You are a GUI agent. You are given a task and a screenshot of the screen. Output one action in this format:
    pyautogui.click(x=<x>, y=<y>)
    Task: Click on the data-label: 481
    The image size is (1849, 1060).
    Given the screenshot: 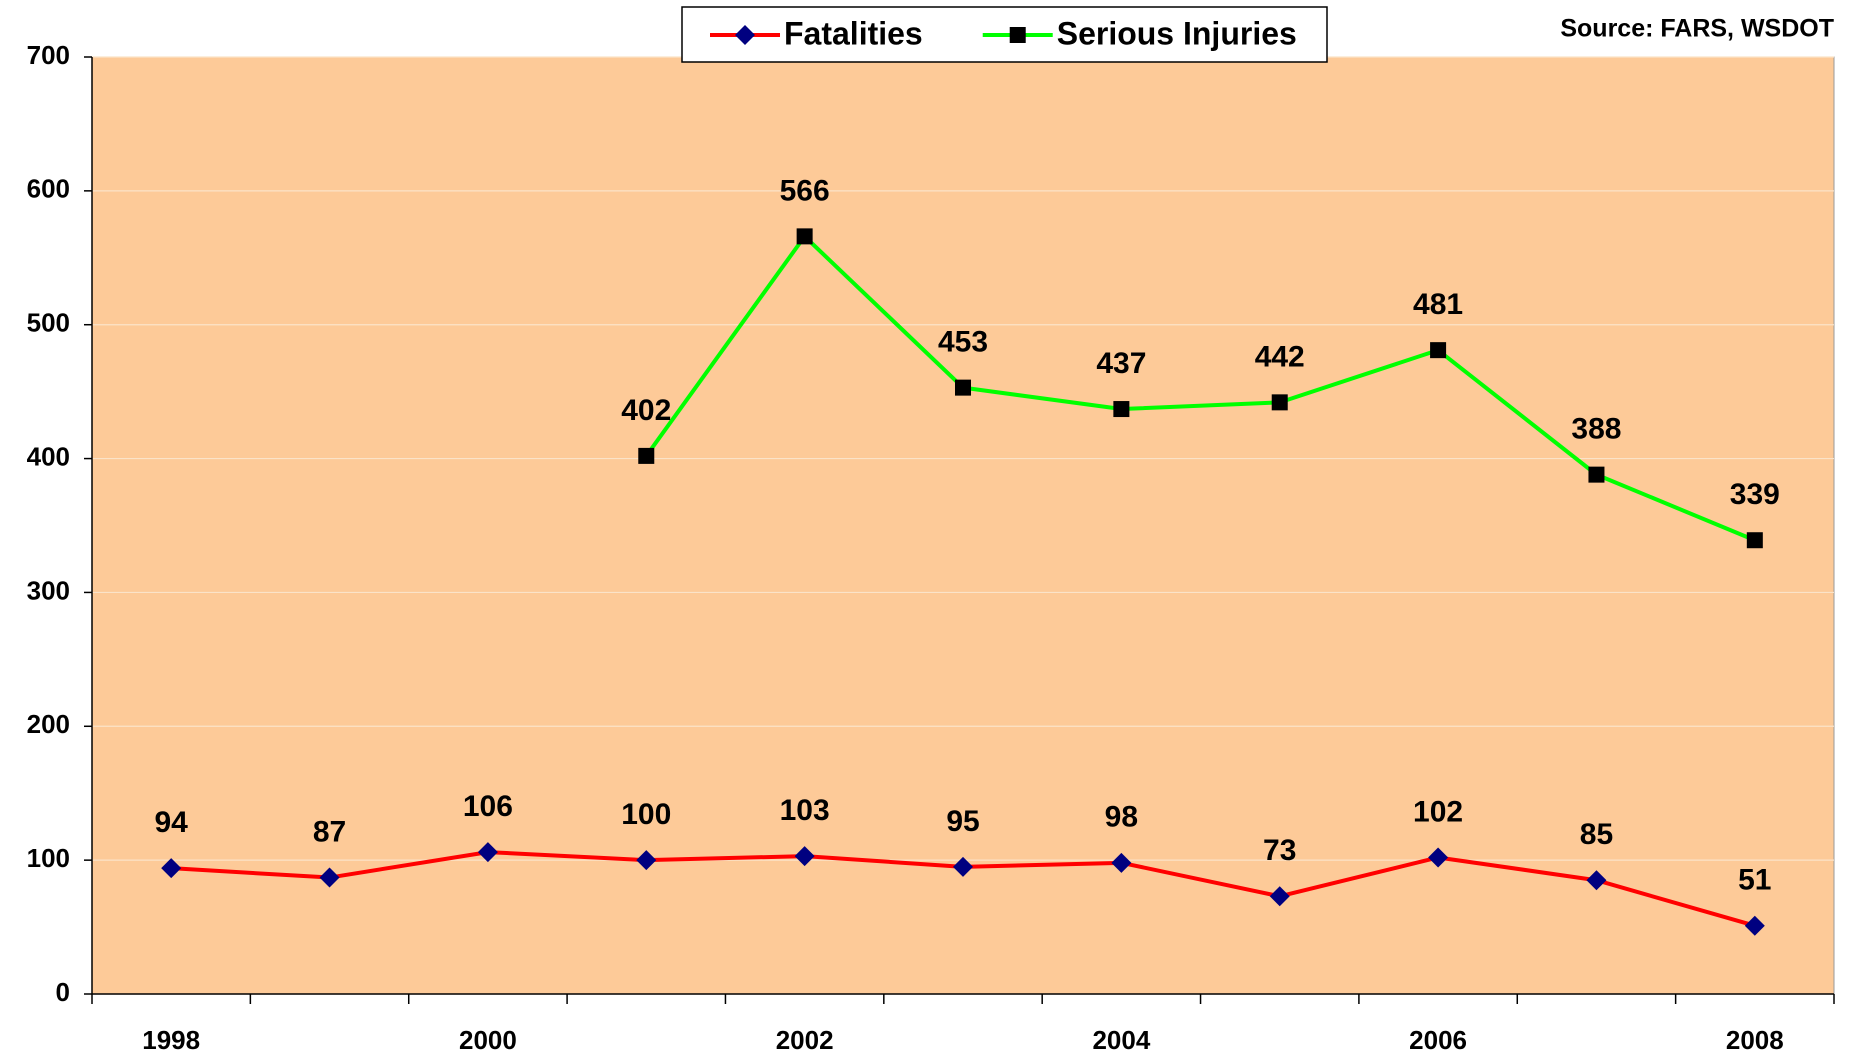 What is the action you would take?
    pyautogui.click(x=1438, y=304)
    